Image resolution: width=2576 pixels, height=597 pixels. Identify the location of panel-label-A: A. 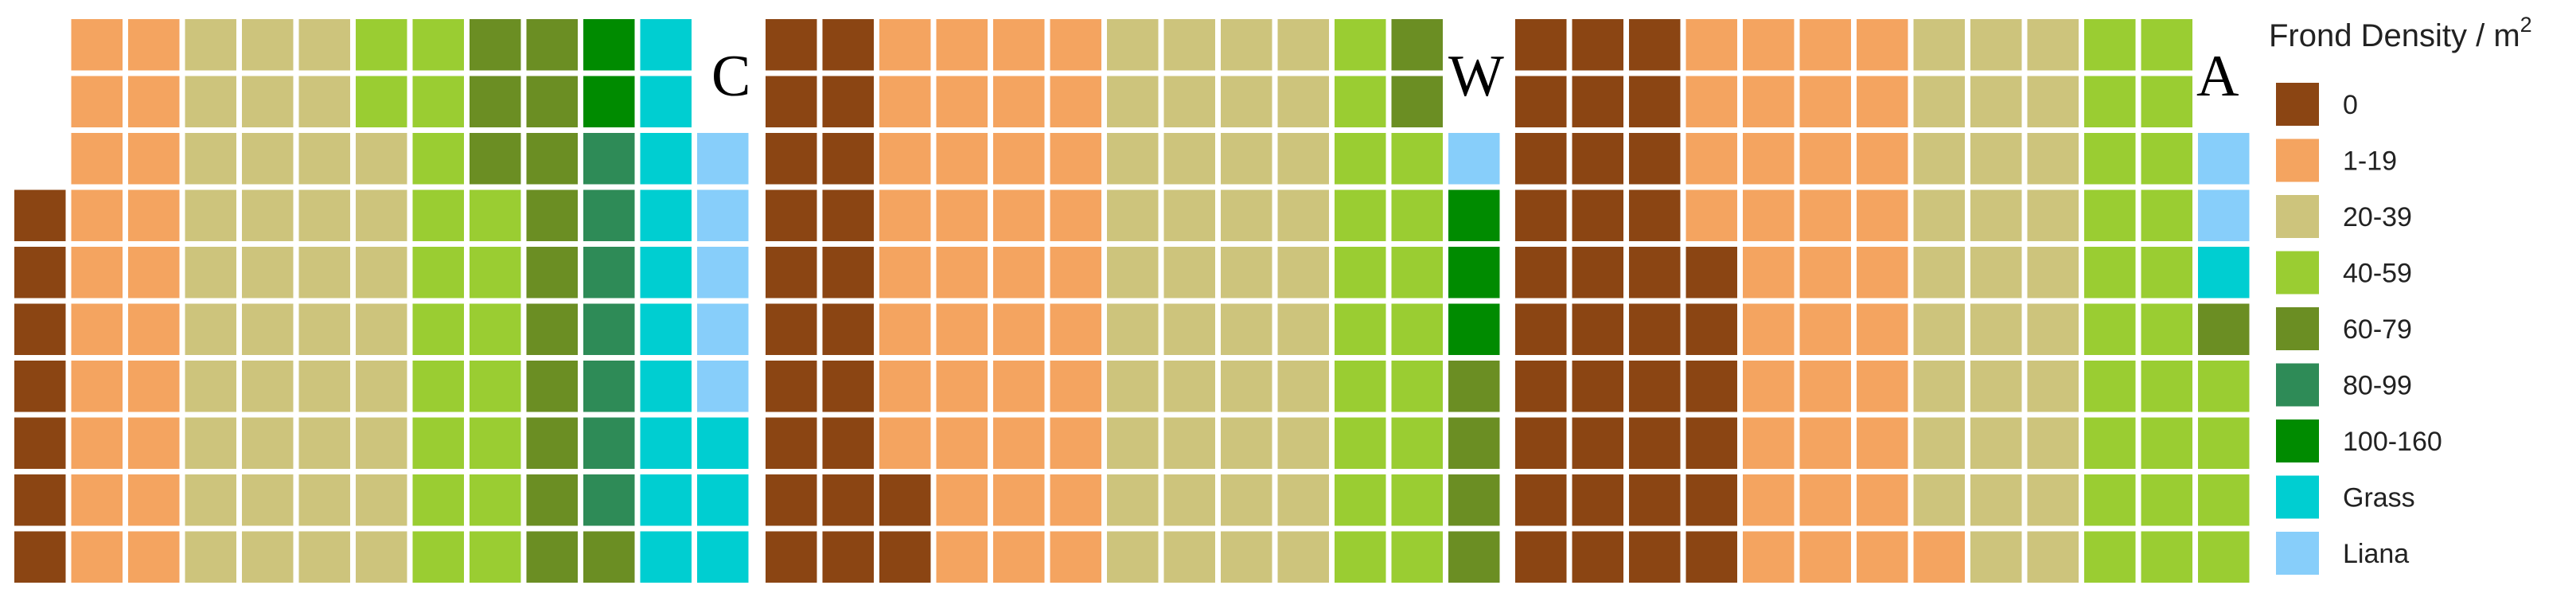
(2217, 77).